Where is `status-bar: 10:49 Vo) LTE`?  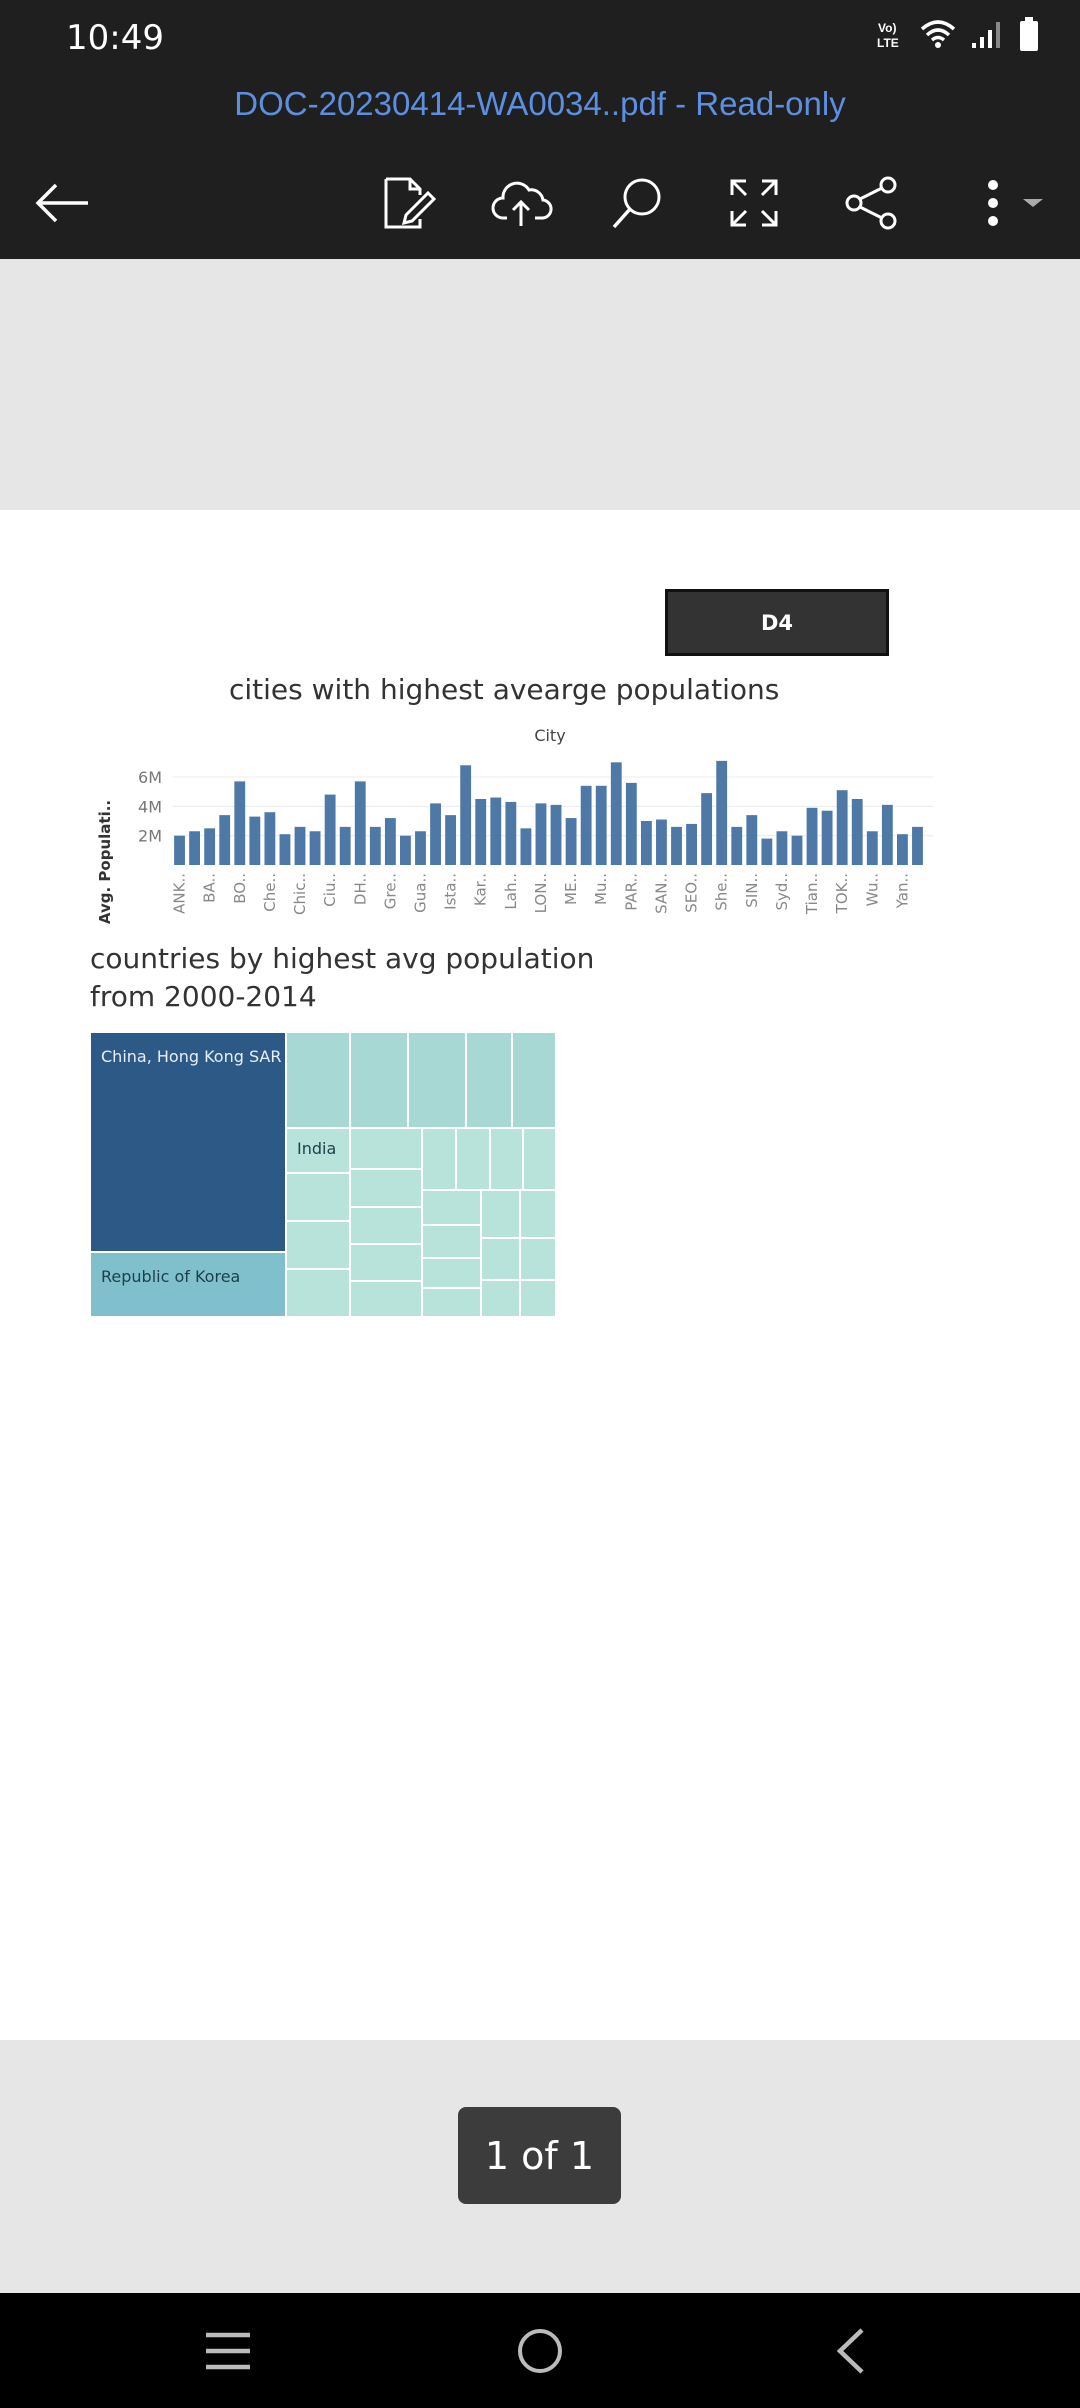
status-bar: 10:49 Vo) LTE is located at coordinates (540, 37).